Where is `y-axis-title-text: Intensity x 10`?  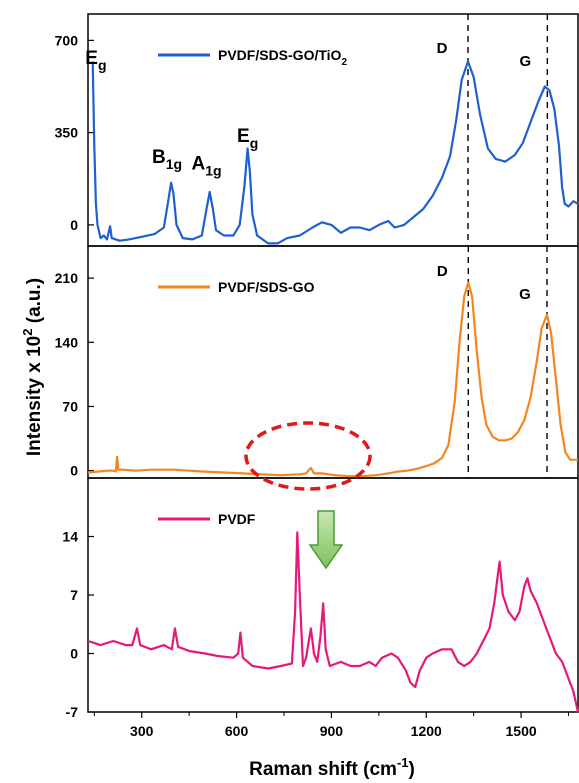
y-axis-title-text: Intensity x 10 is located at coordinates (34, 396).